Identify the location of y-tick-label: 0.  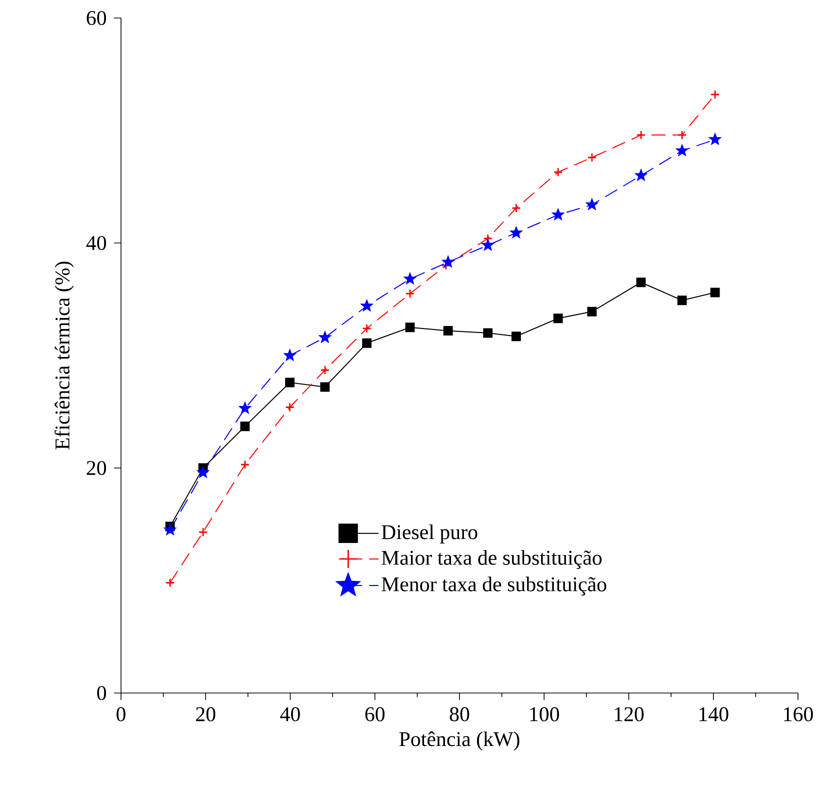
(101, 693).